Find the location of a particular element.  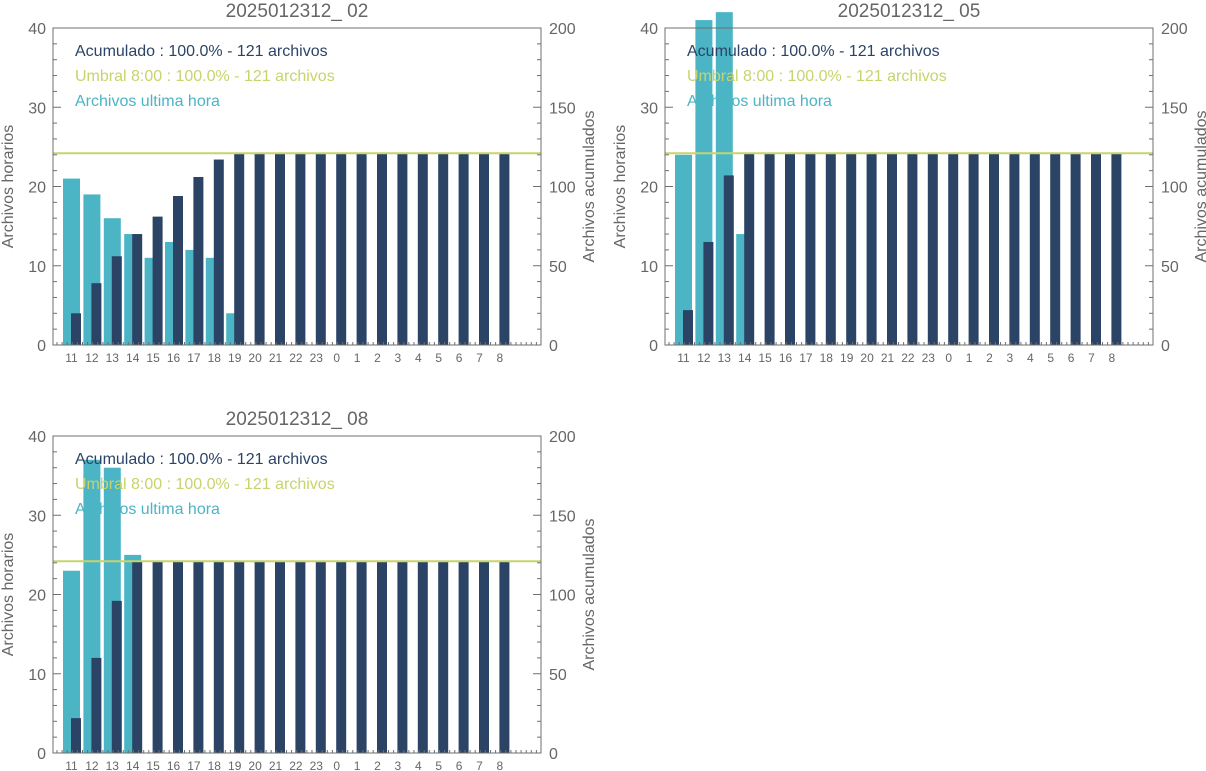

y-tick-label: 30 is located at coordinates (37, 108).